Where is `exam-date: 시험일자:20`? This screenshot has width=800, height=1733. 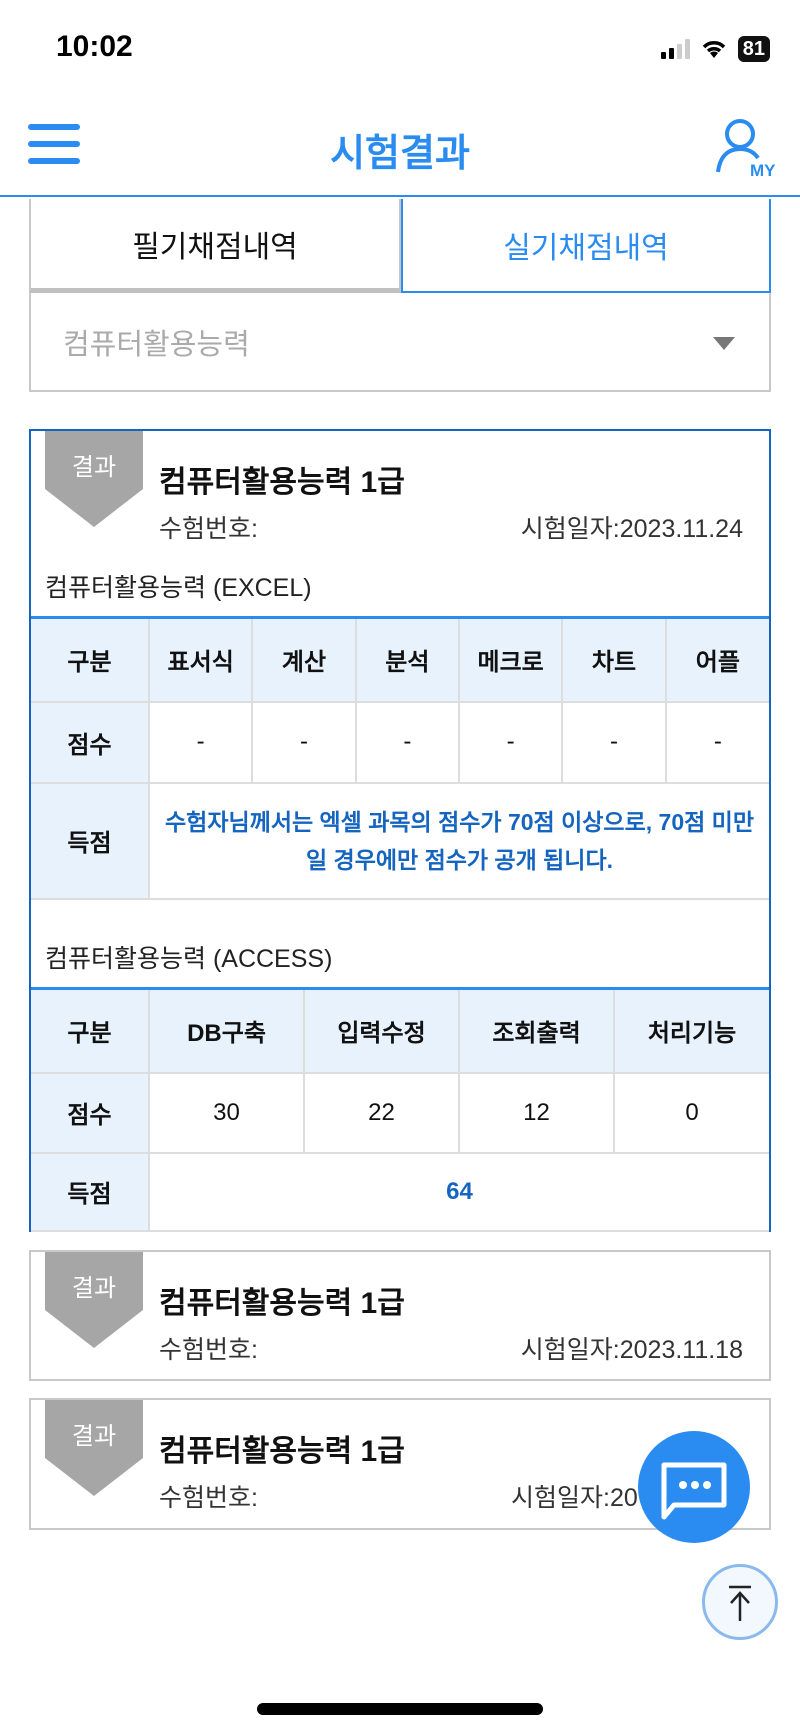 exam-date: 시험일자:20 is located at coordinates (574, 1498).